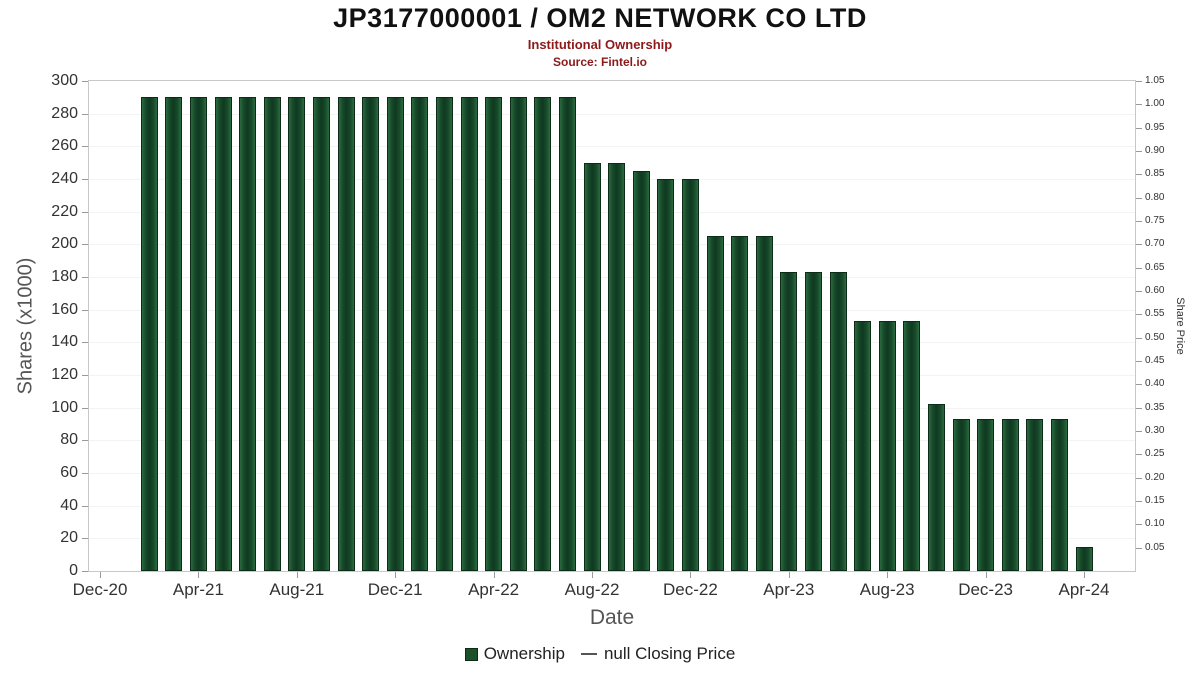 Image resolution: width=1200 pixels, height=675 pixels. I want to click on secondary-y-tick-label: 0.45, so click(1155, 360).